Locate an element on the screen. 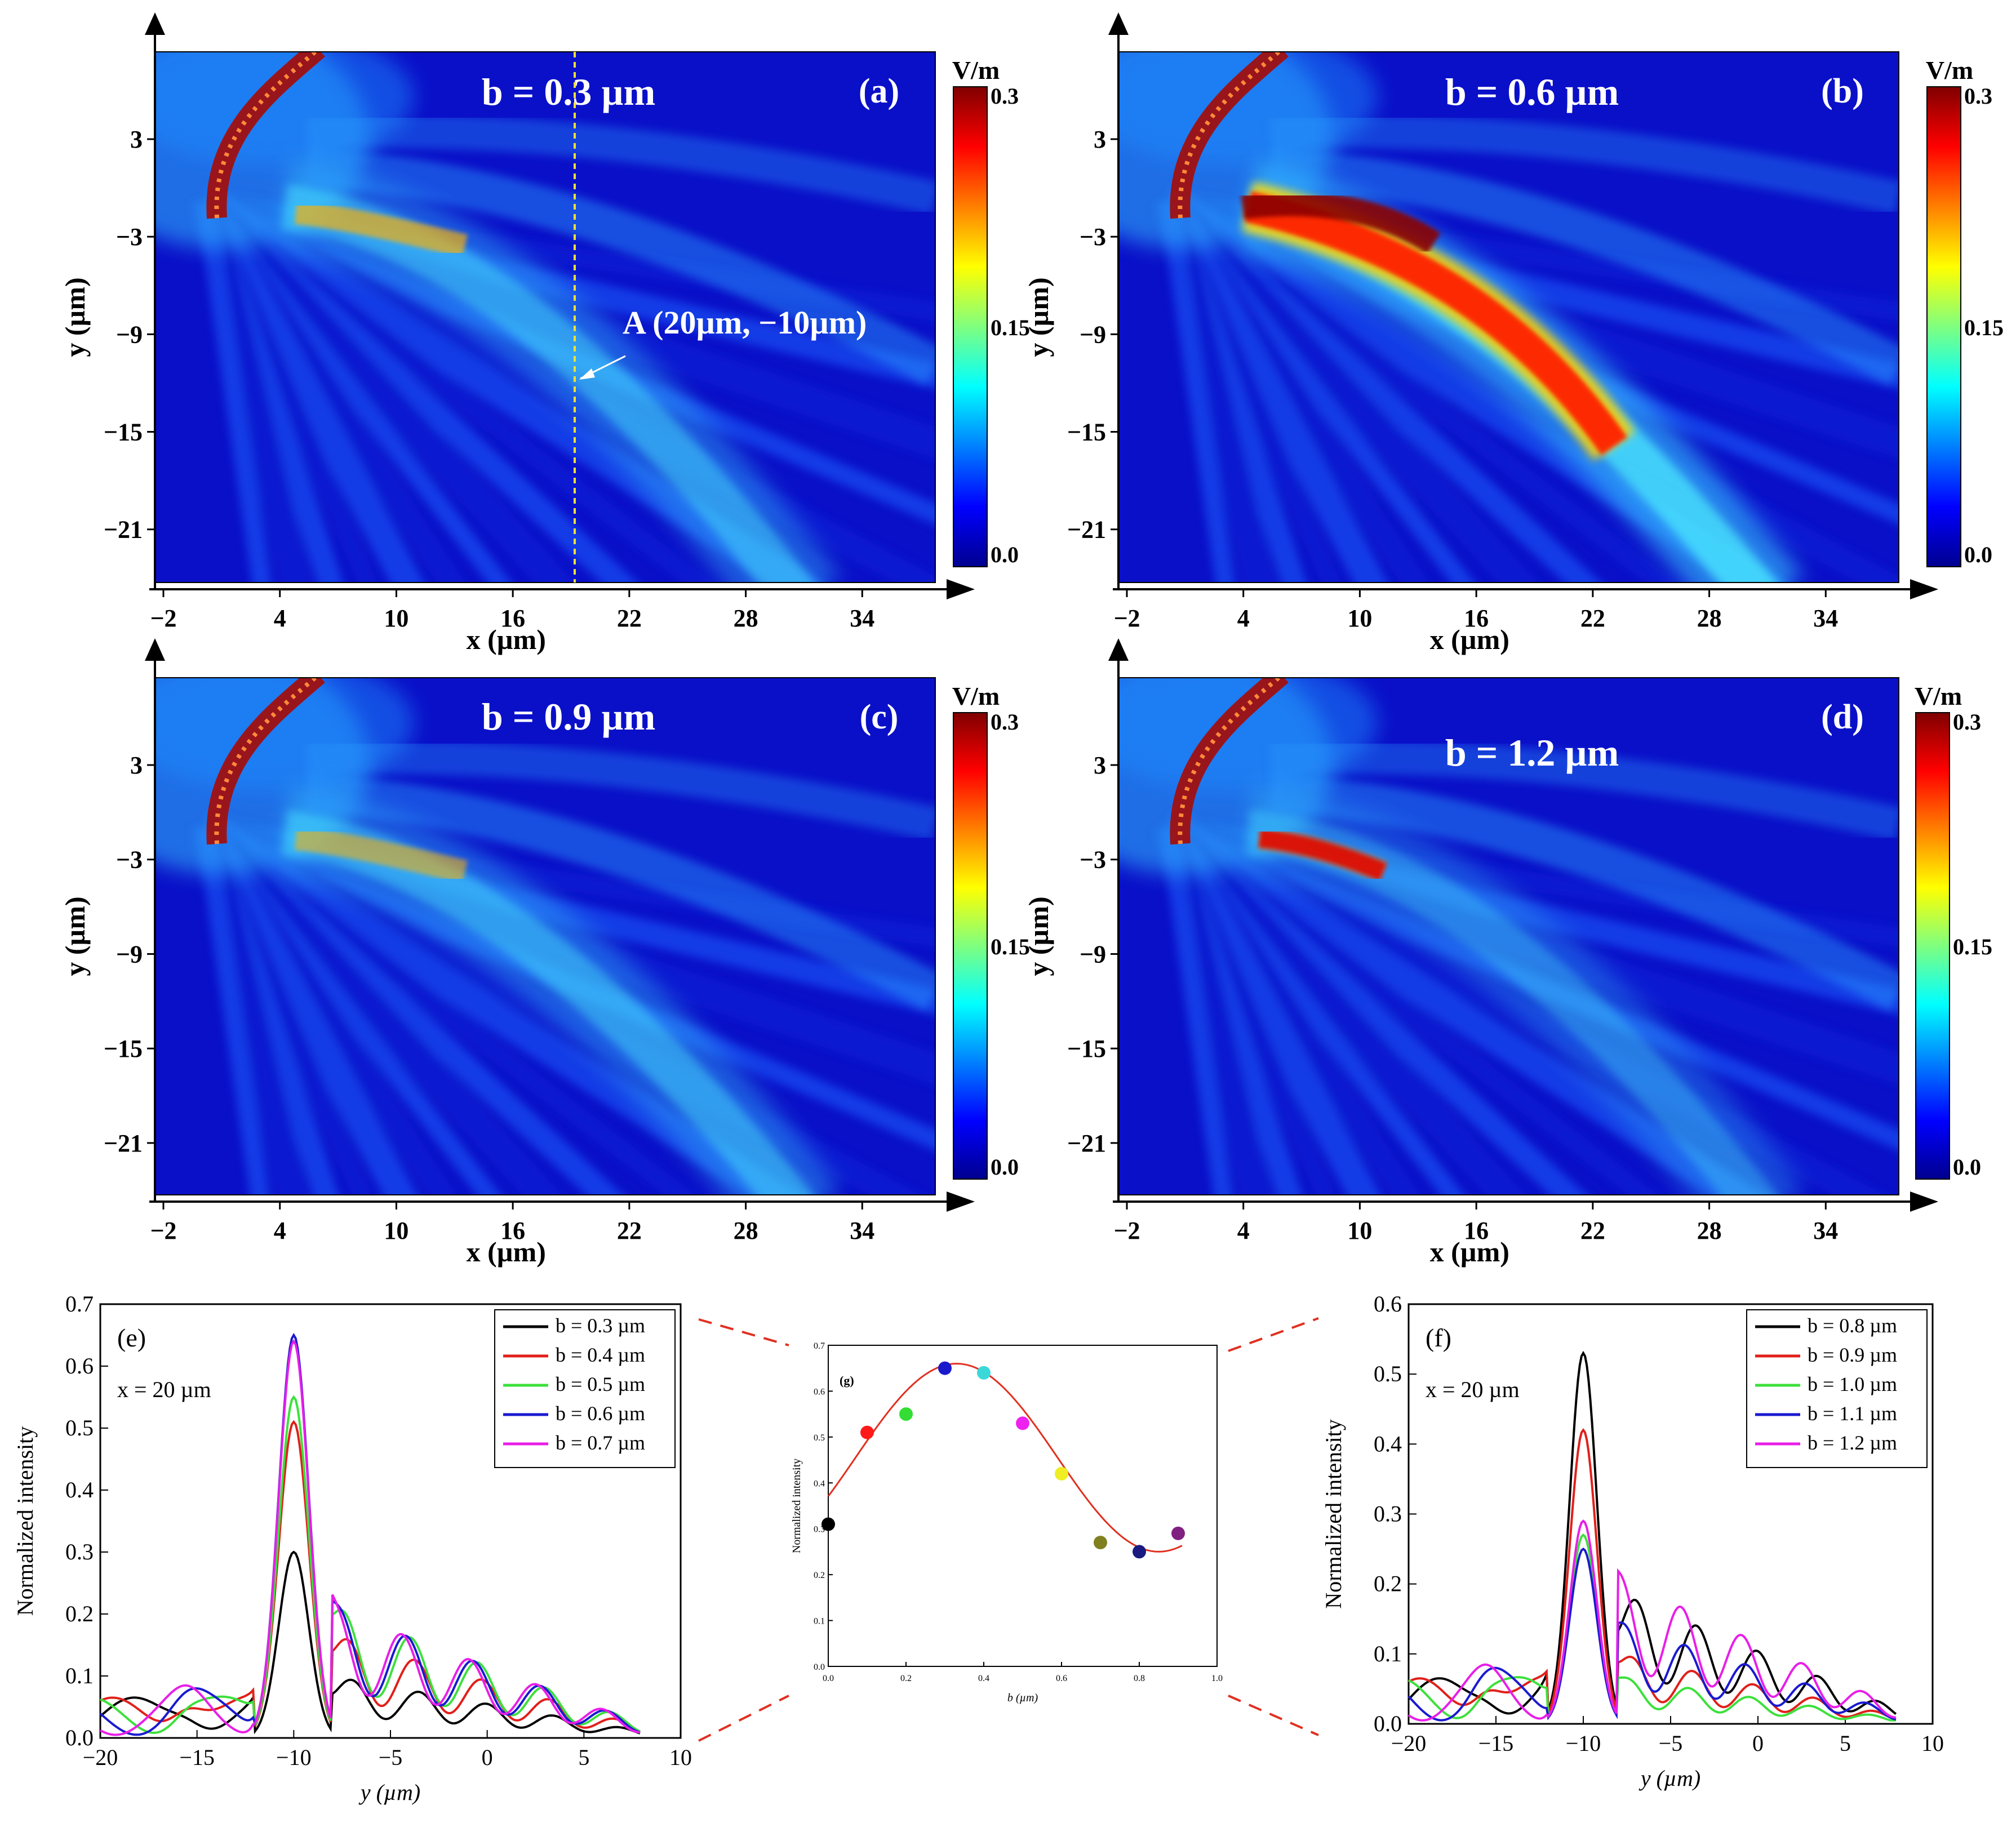 The width and height of the screenshot is (2016, 1823). legend-entry: b = 0.3 µm is located at coordinates (600, 1325).